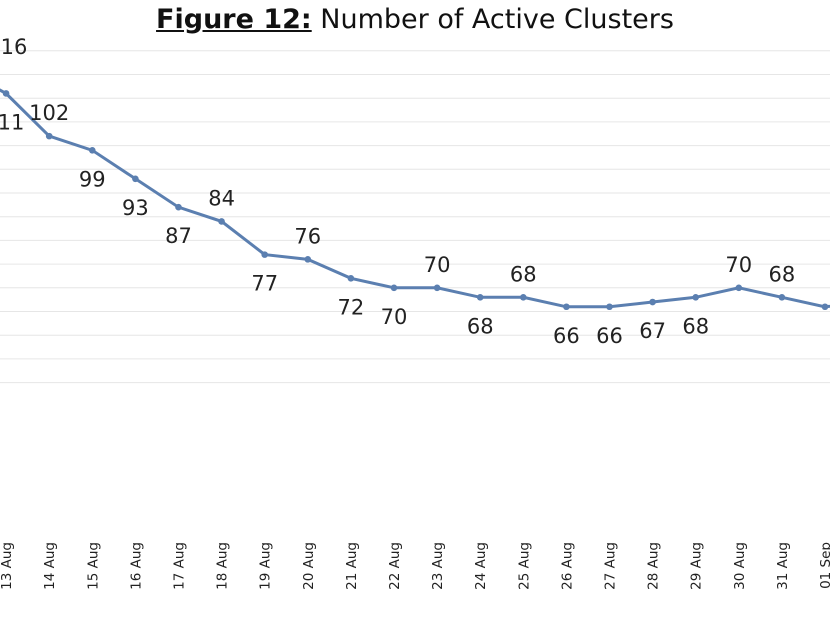 The width and height of the screenshot is (830, 622). Describe the element at coordinates (223, 566) in the screenshot. I see `x-tick-label: 18 Aug` at that location.